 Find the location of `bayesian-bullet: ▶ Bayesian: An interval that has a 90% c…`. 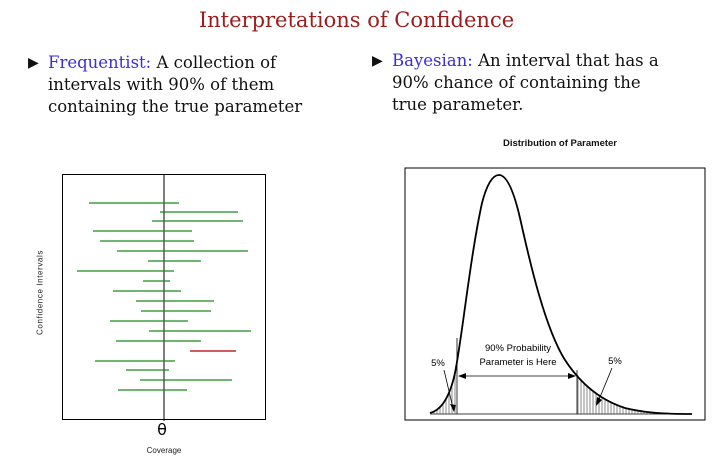

bayesian-bullet: ▶ Bayesian: An interval that has a 90% c… is located at coordinates (532, 83).